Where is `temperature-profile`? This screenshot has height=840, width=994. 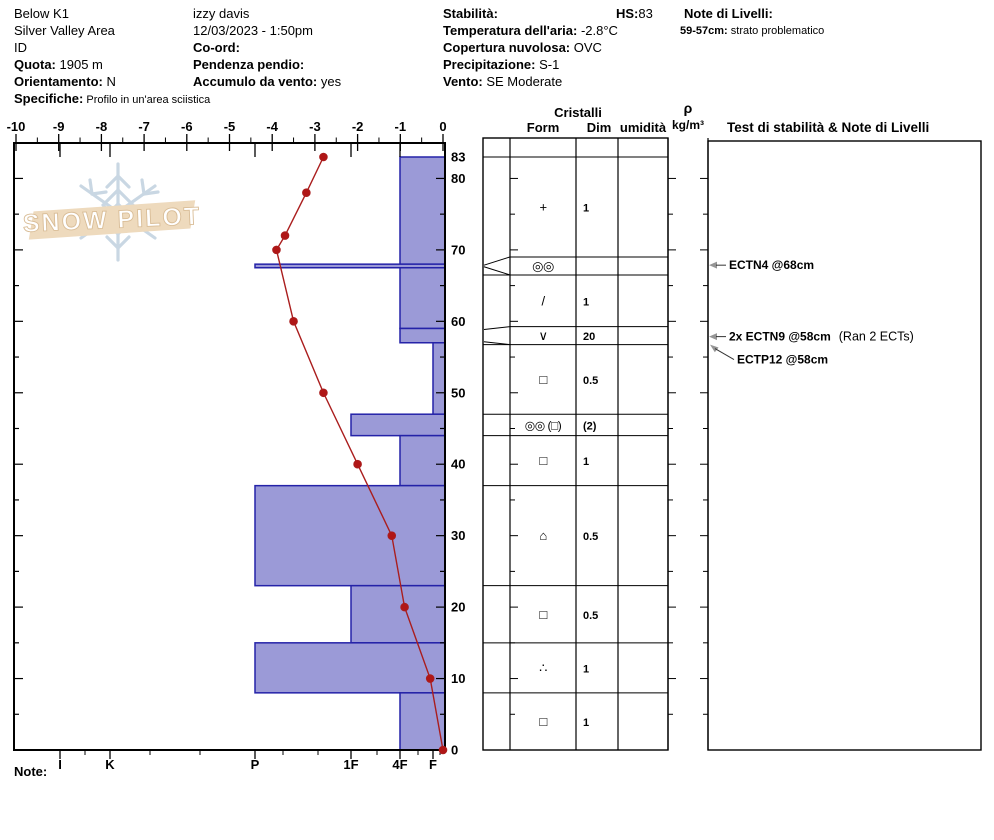 temperature-profile is located at coordinates (360, 453).